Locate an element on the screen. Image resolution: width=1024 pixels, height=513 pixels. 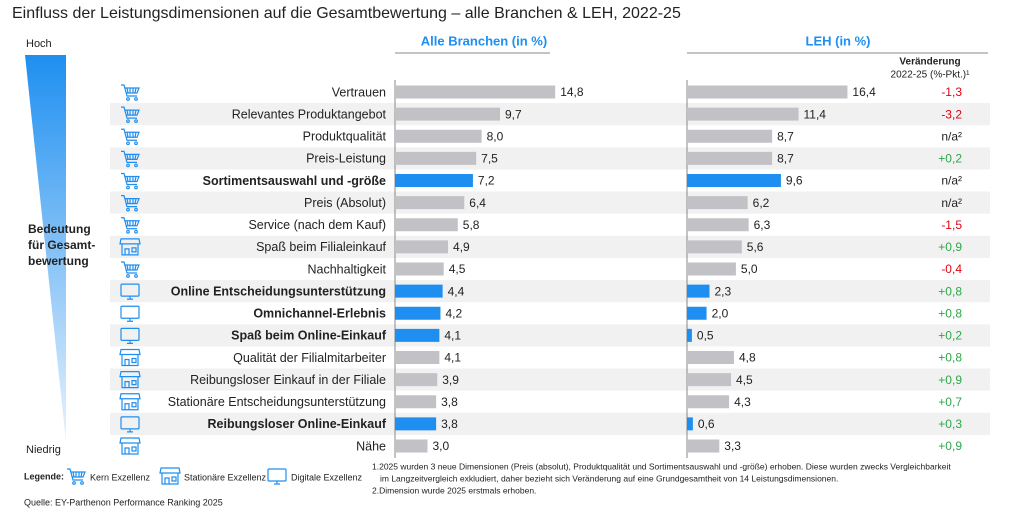
footnote: 2.Dimension wurde 2025 erstmals erhoben. is located at coordinates (454, 490).